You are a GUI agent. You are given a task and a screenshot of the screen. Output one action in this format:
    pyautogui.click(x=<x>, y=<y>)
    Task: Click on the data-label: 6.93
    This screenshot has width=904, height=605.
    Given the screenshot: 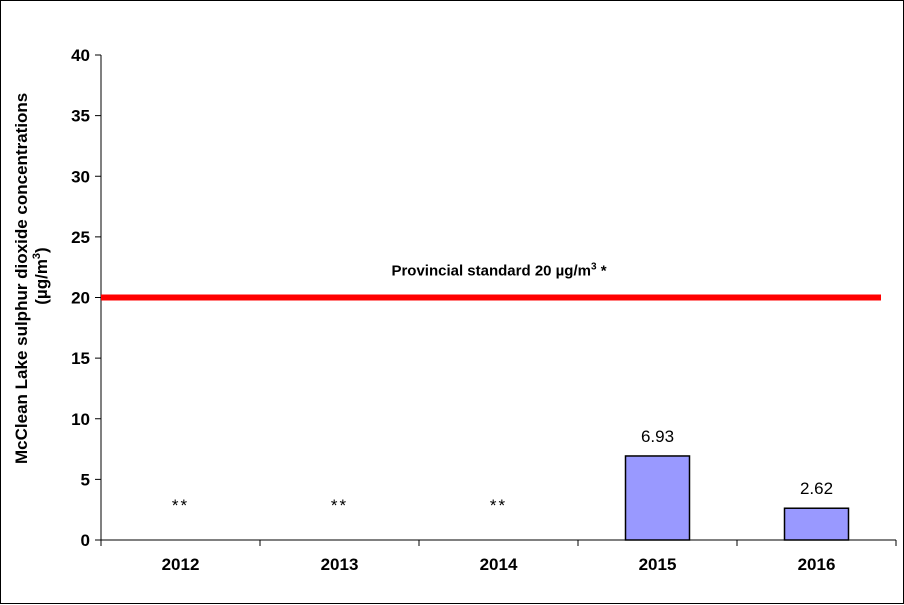 What is the action you would take?
    pyautogui.click(x=657, y=436)
    